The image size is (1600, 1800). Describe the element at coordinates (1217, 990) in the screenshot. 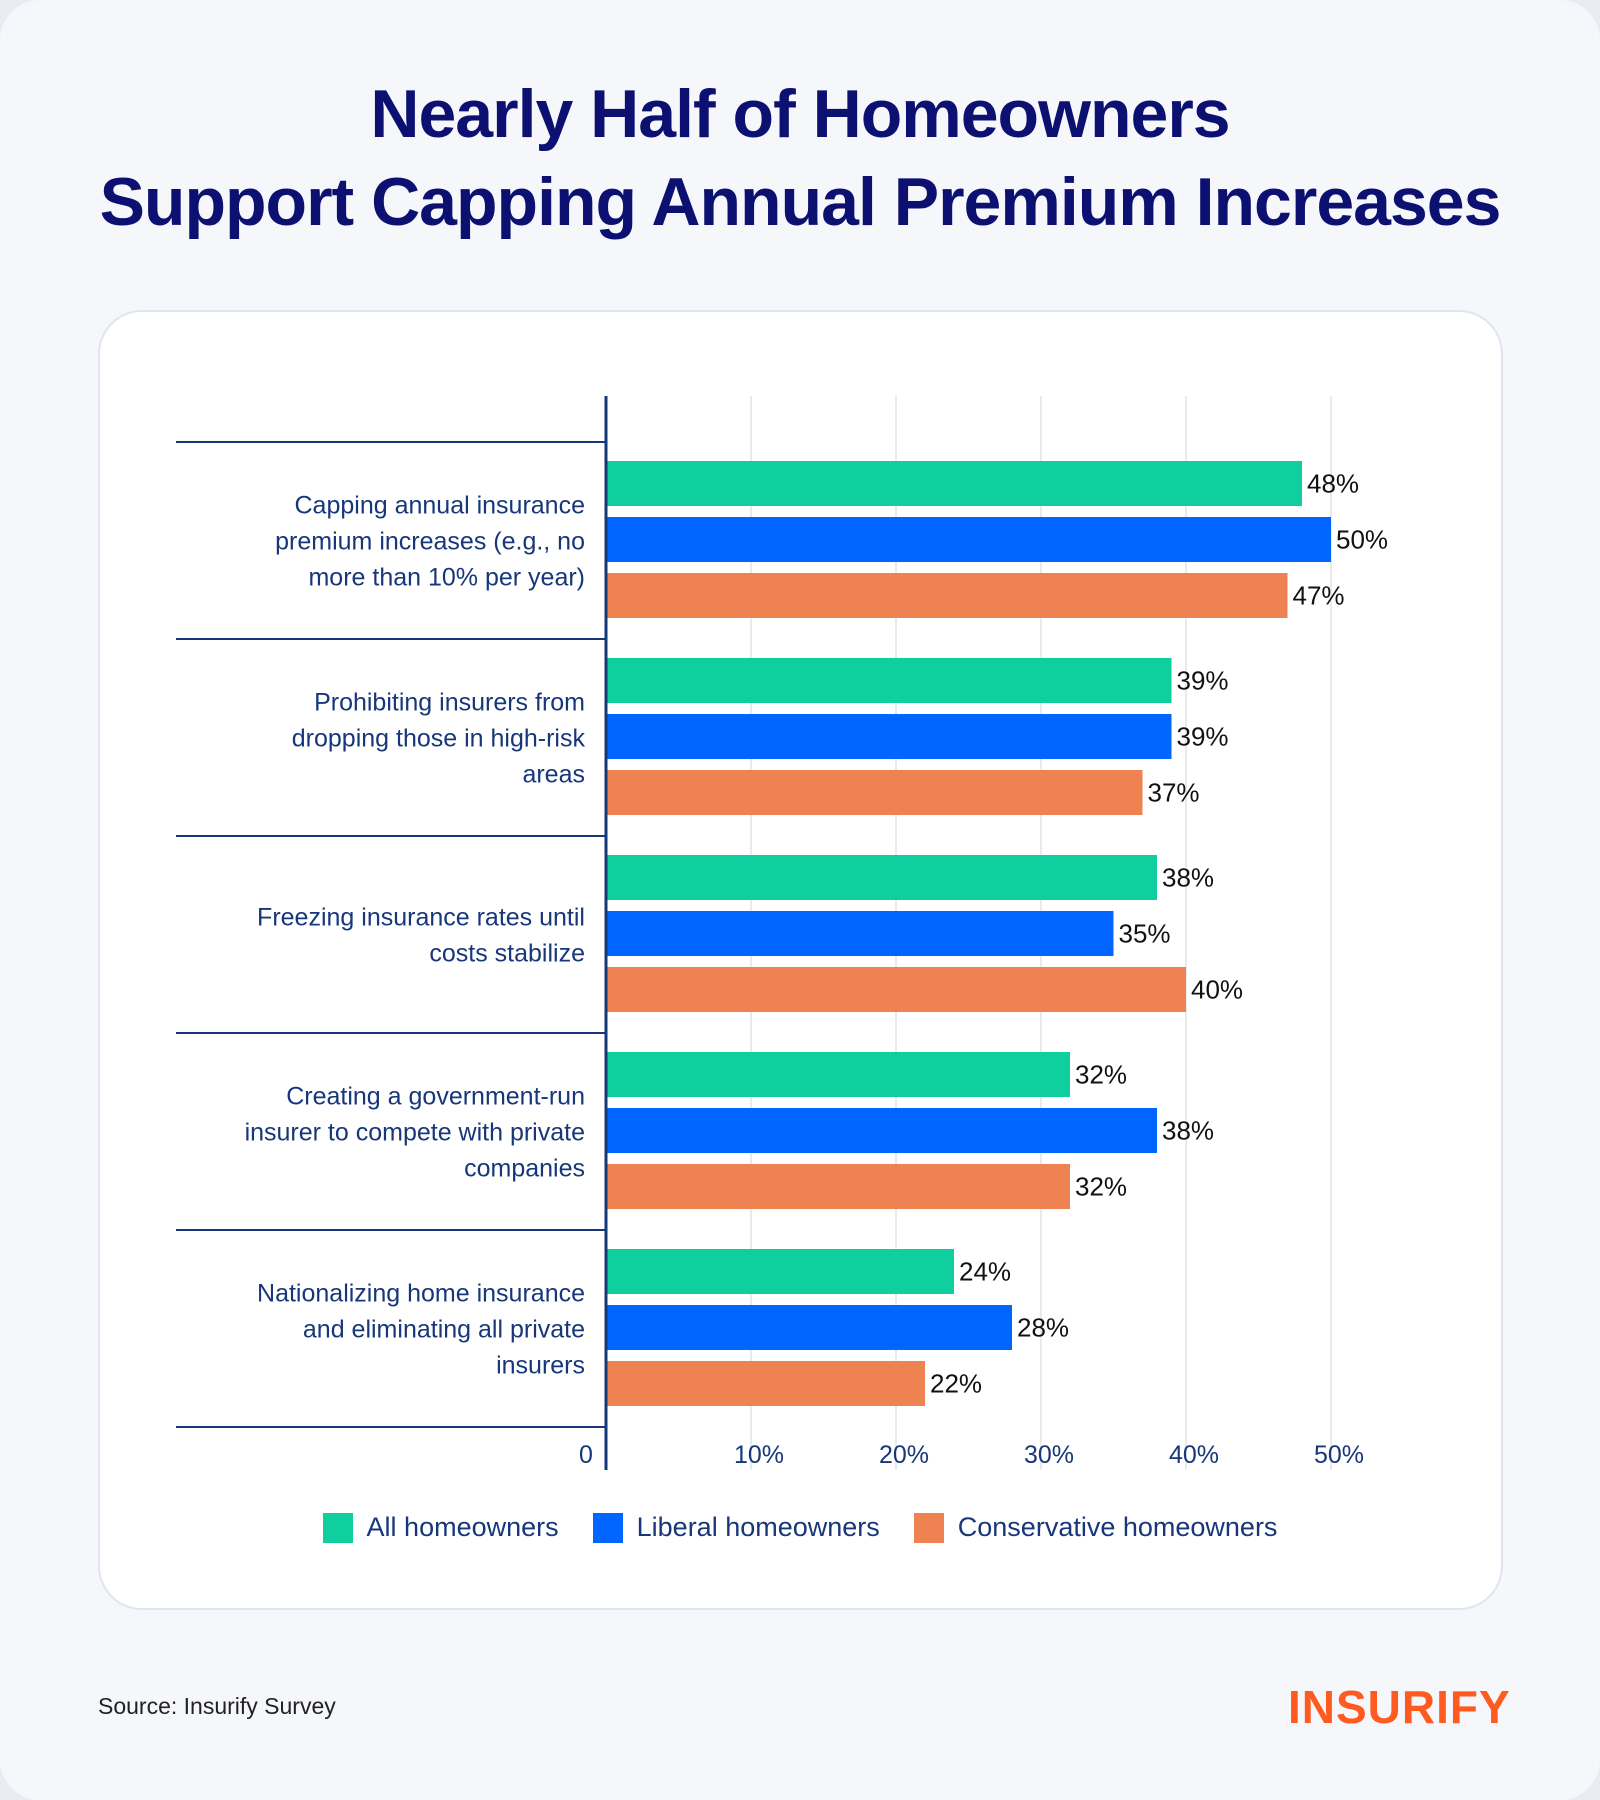

I see `data-label: 40%` at that location.